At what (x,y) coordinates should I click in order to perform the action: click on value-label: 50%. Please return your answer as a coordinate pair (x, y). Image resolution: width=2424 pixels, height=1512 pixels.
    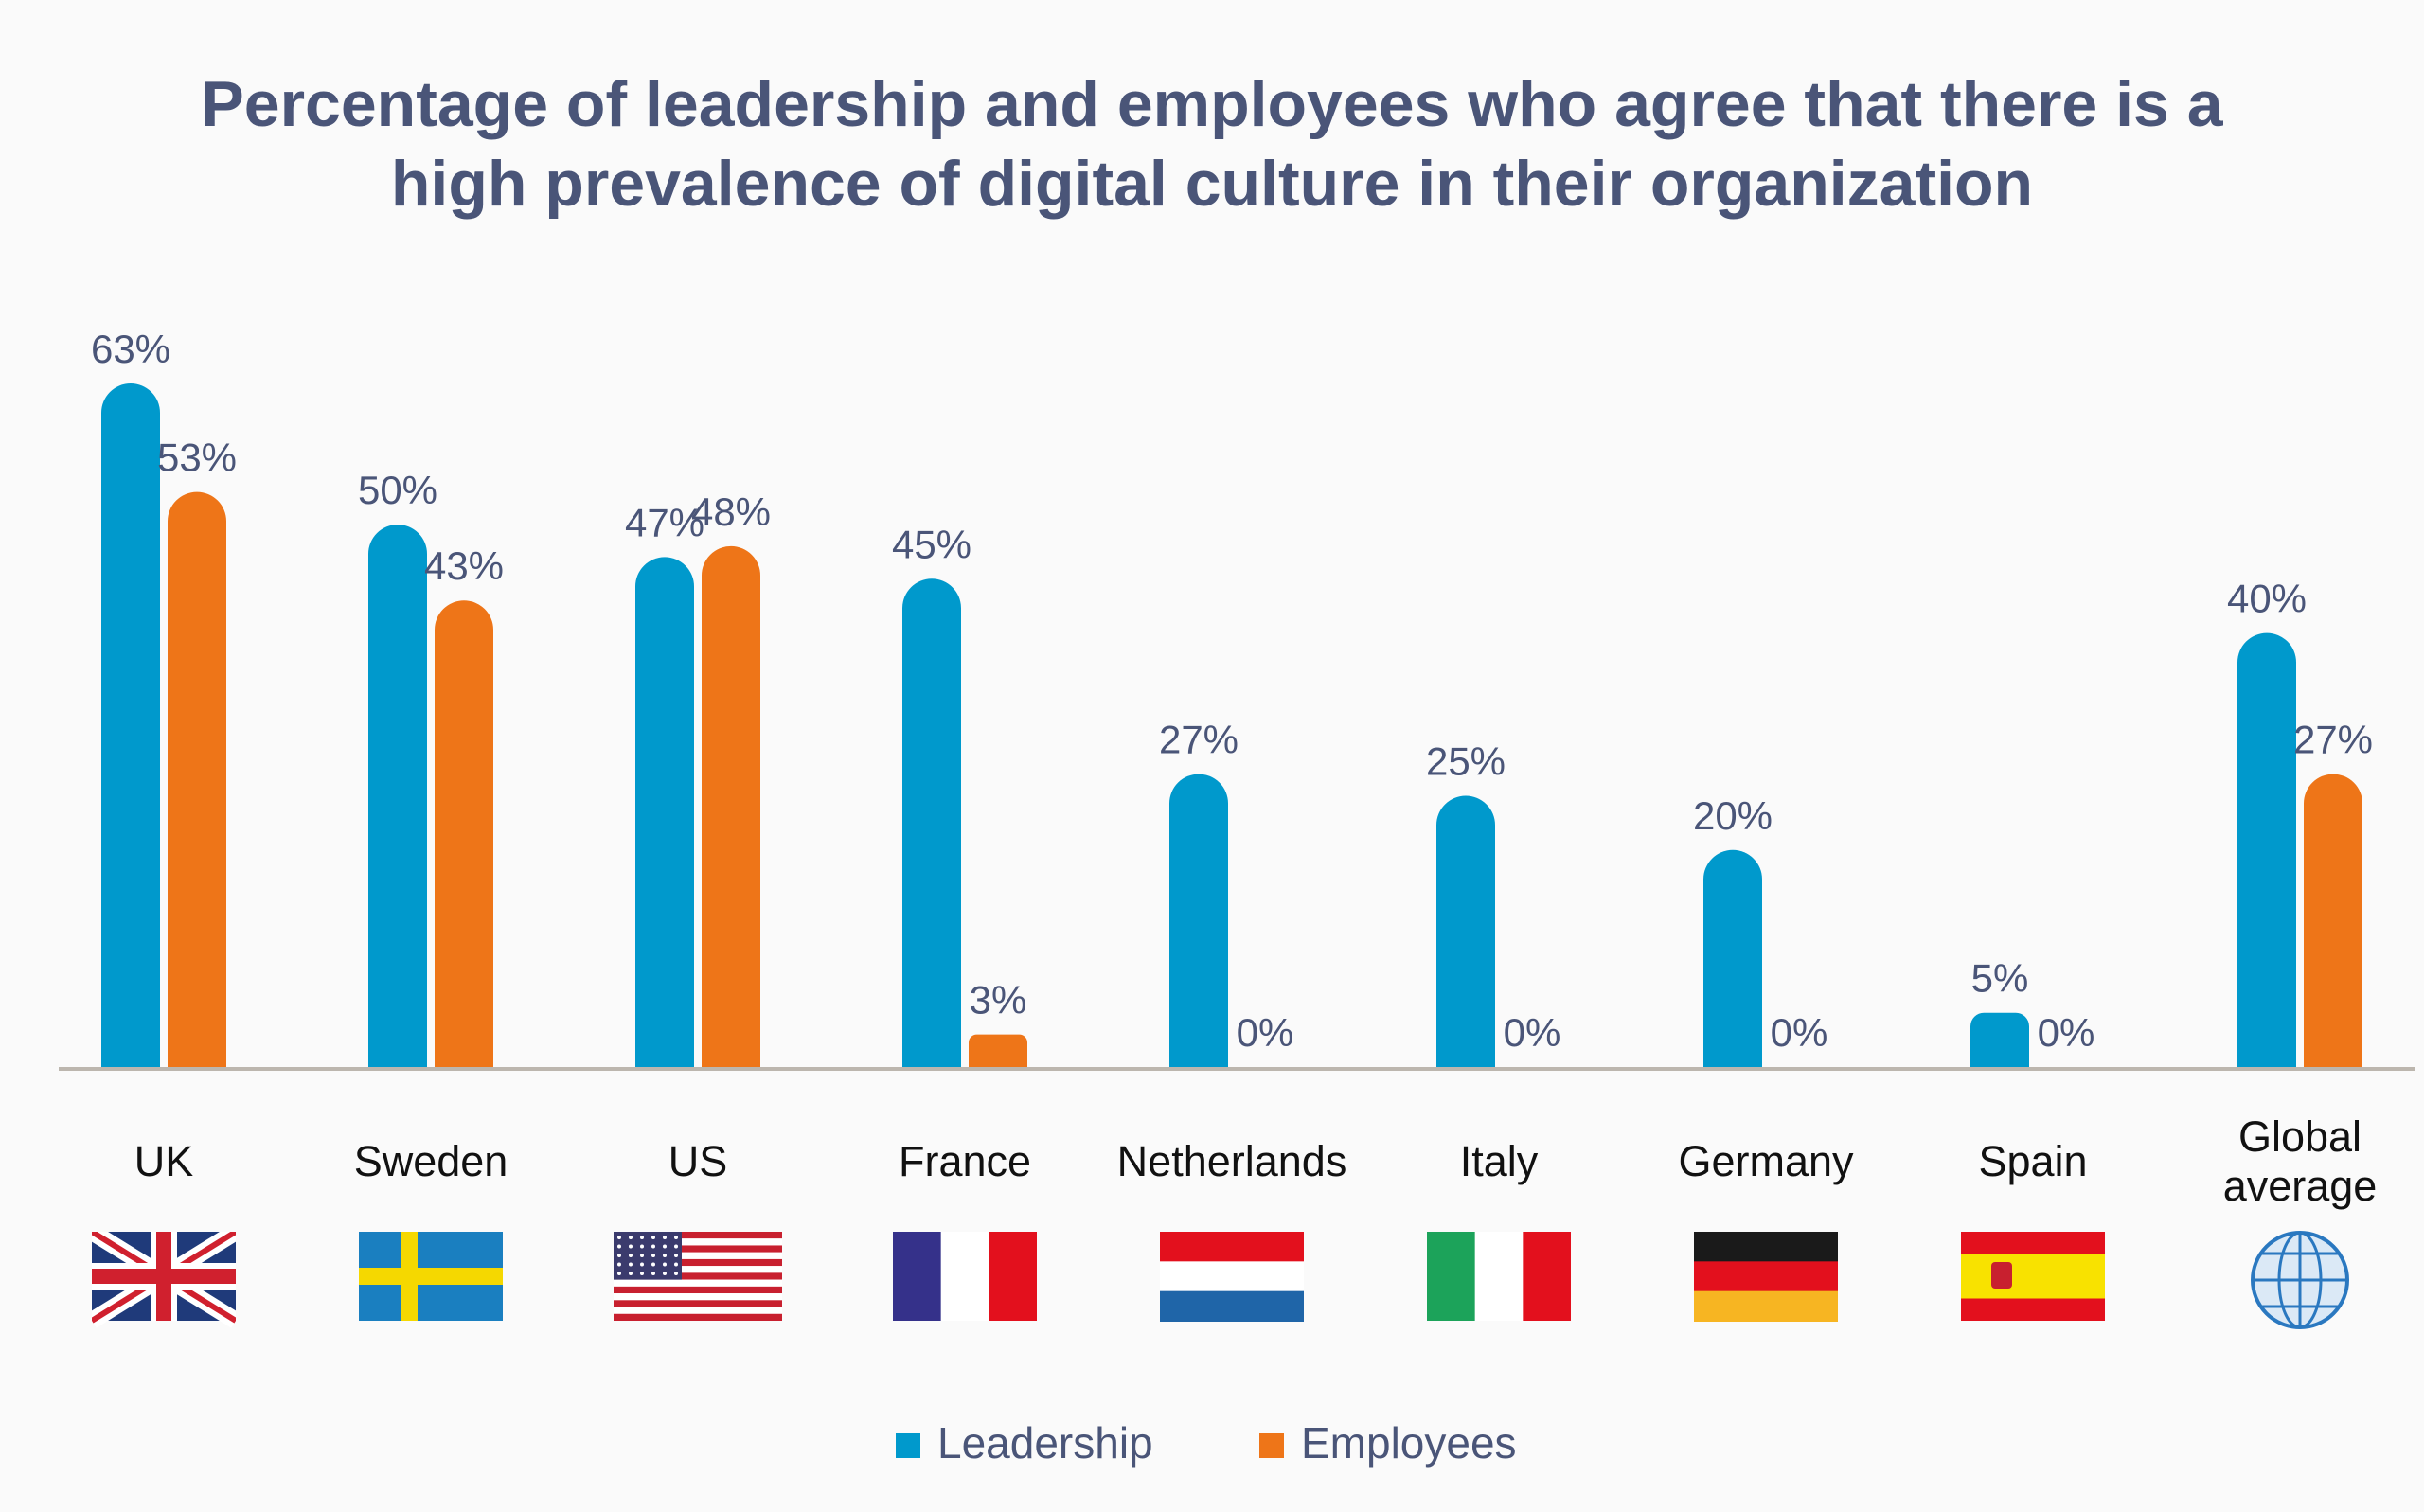
    Looking at the image, I should click on (397, 490).